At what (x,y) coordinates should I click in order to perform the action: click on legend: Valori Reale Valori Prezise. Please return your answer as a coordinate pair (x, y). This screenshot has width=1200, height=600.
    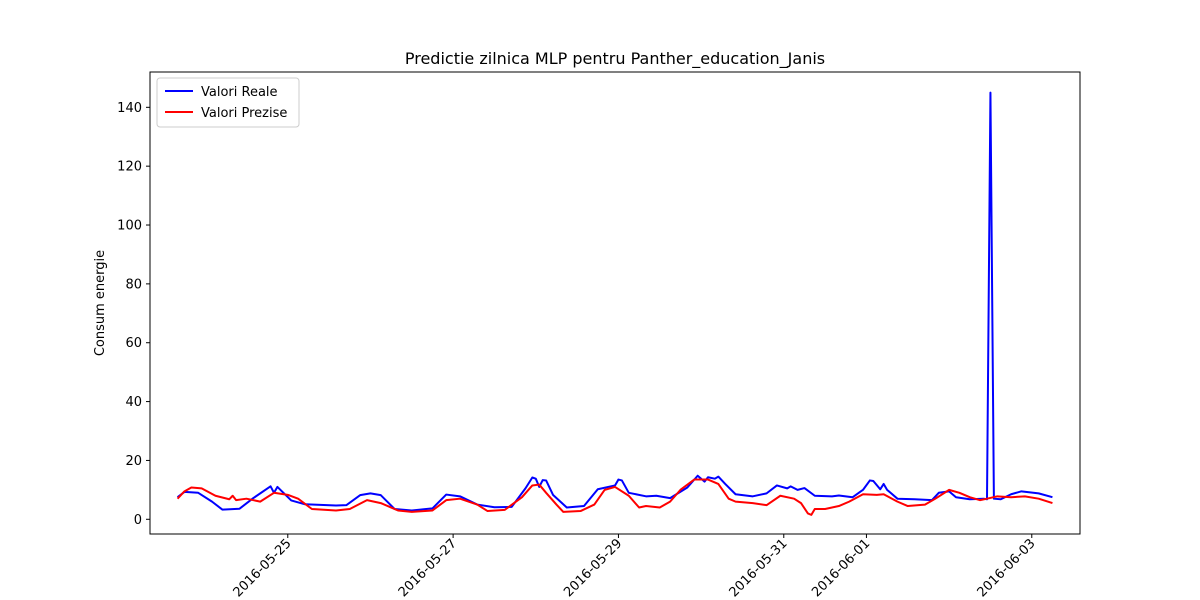
    Looking at the image, I should click on (228, 102).